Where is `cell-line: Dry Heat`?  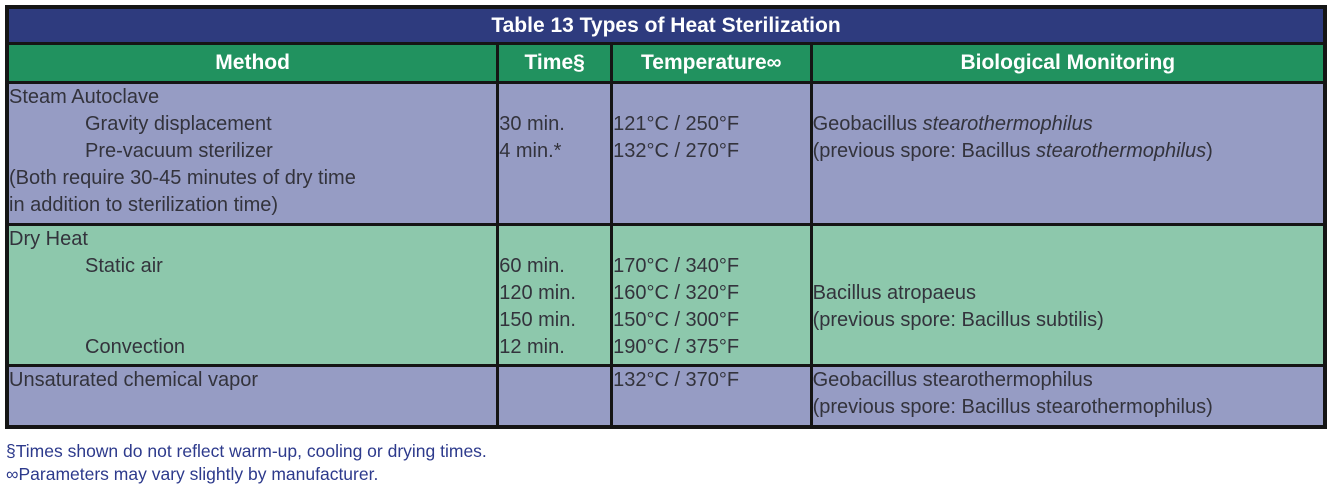
cell-line: Dry Heat is located at coordinates (48, 239).